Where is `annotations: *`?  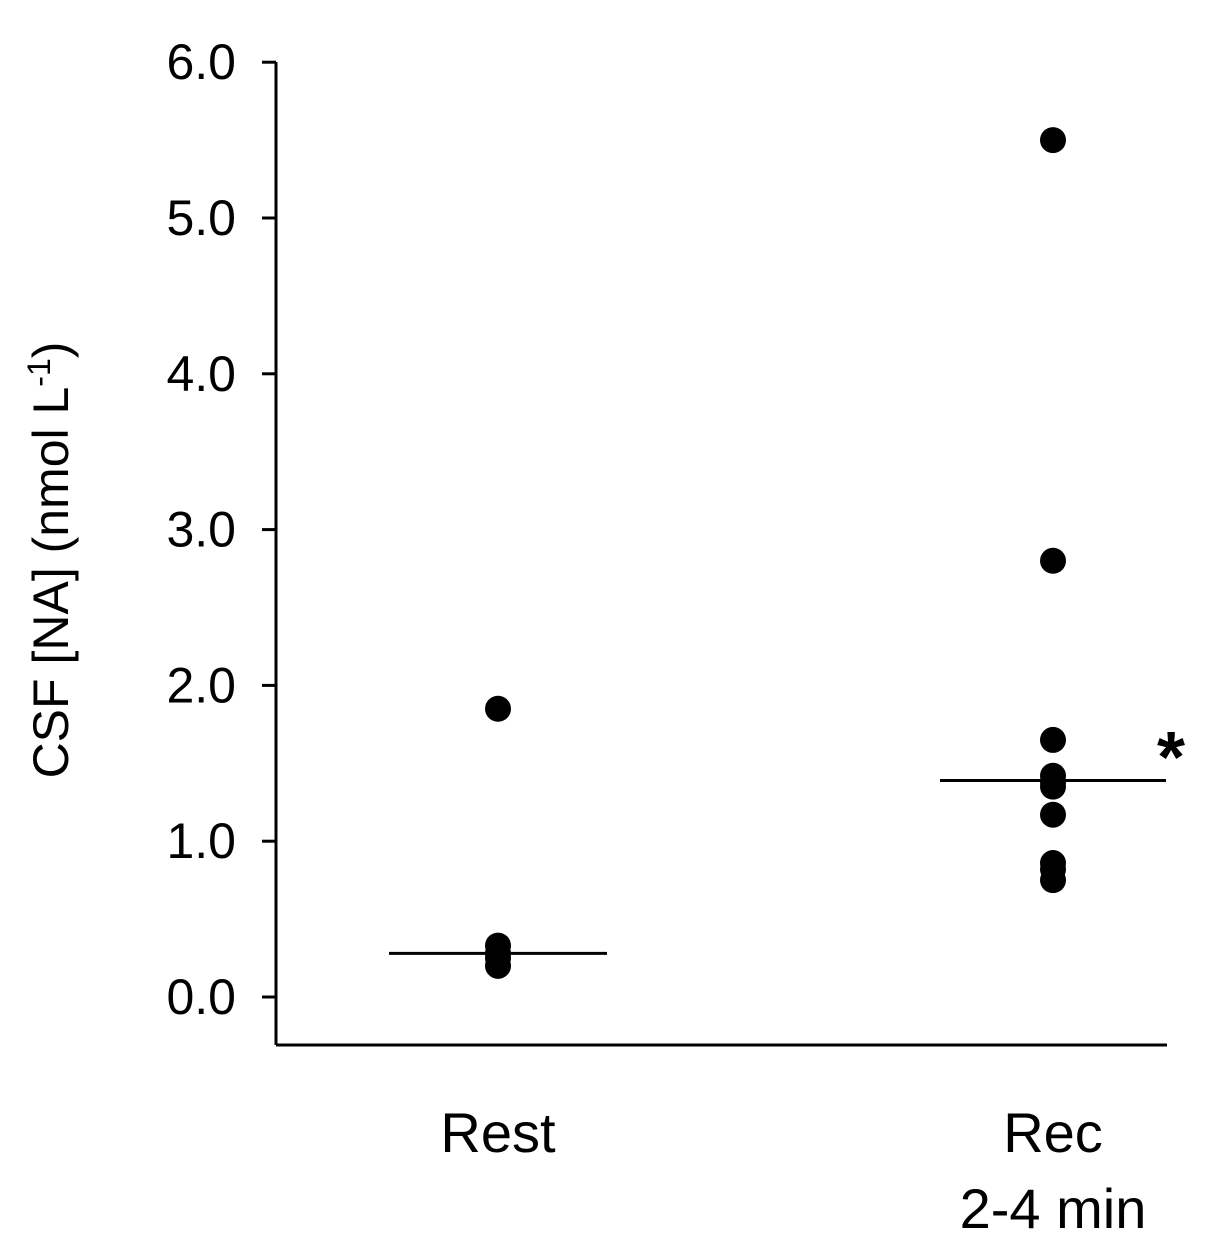 annotations: * is located at coordinates (1171, 758).